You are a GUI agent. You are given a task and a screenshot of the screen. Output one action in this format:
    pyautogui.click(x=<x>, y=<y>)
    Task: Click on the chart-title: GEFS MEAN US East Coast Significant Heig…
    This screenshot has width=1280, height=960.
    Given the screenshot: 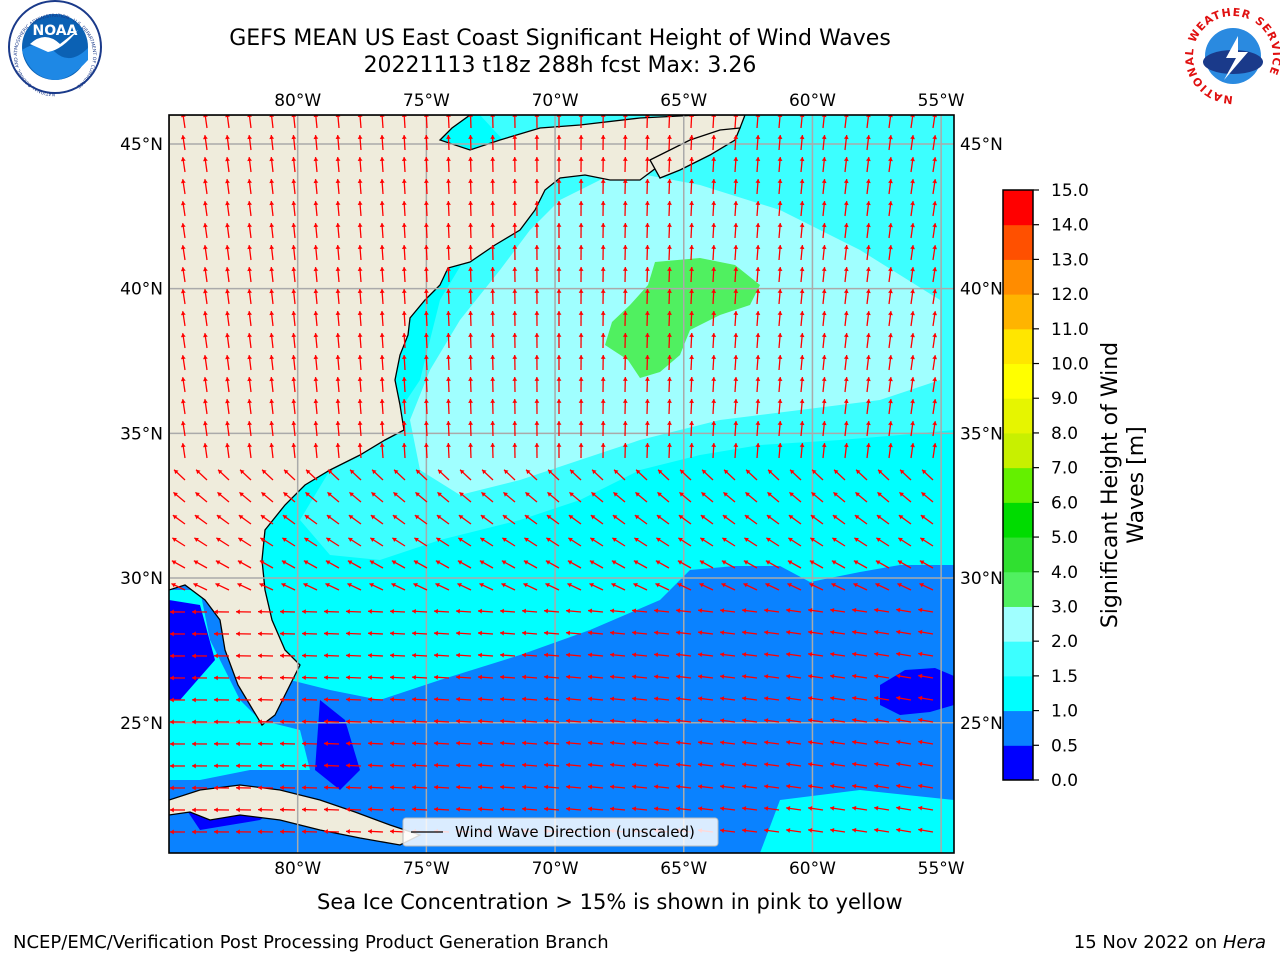 What is the action you would take?
    pyautogui.click(x=560, y=38)
    